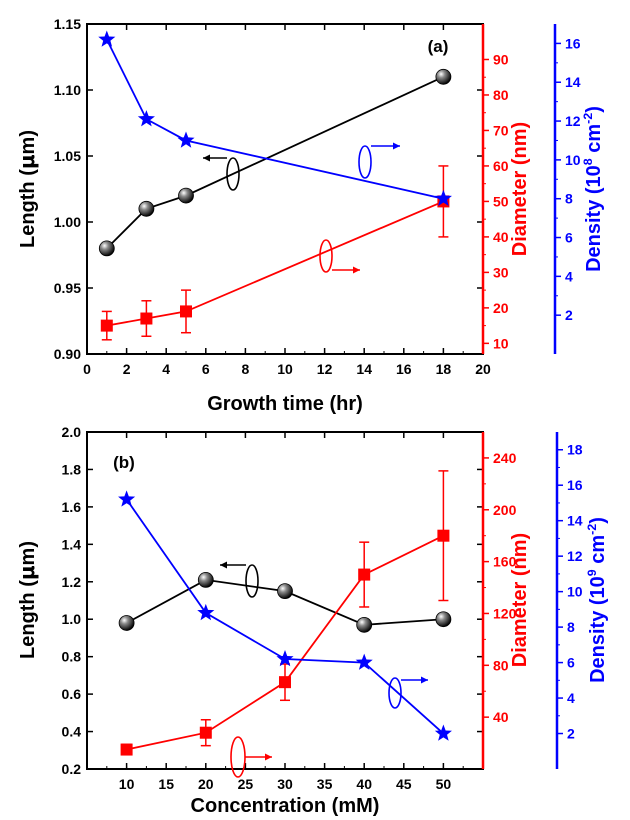 The image size is (630, 820). I want to click on y-tick-label-density: 14, so click(575, 521).